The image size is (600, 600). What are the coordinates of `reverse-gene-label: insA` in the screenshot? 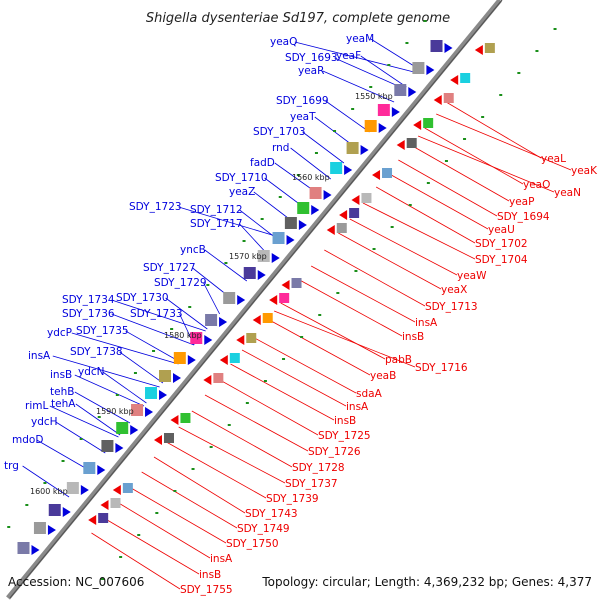 It's located at (426, 323).